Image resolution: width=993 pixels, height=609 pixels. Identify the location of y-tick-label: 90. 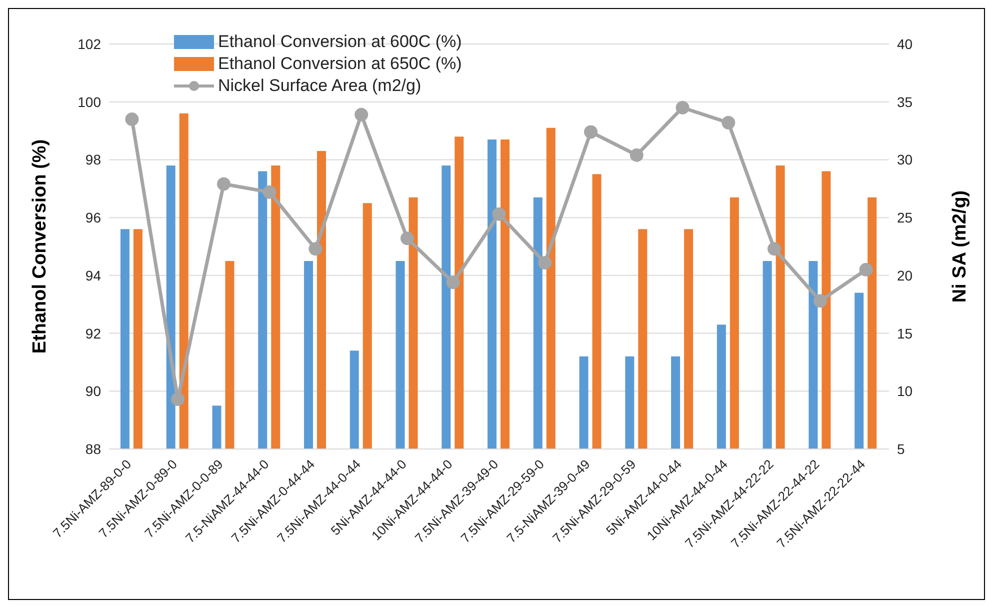
(93, 391).